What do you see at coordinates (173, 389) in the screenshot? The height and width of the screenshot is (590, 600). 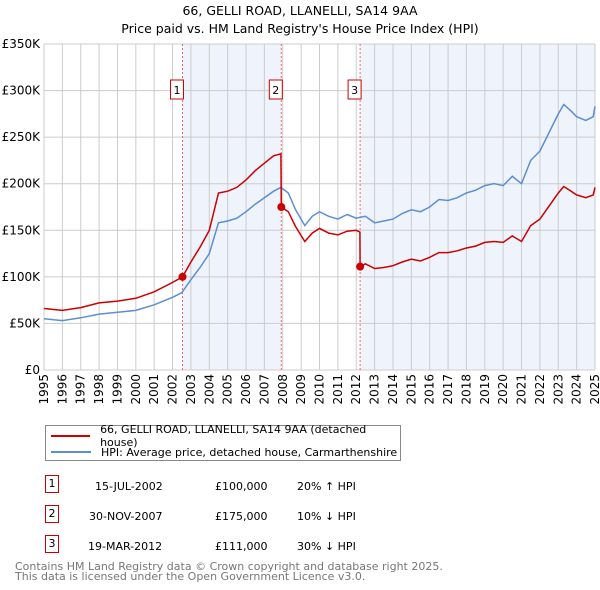 I see `x-tick-label: 2002` at bounding box center [173, 389].